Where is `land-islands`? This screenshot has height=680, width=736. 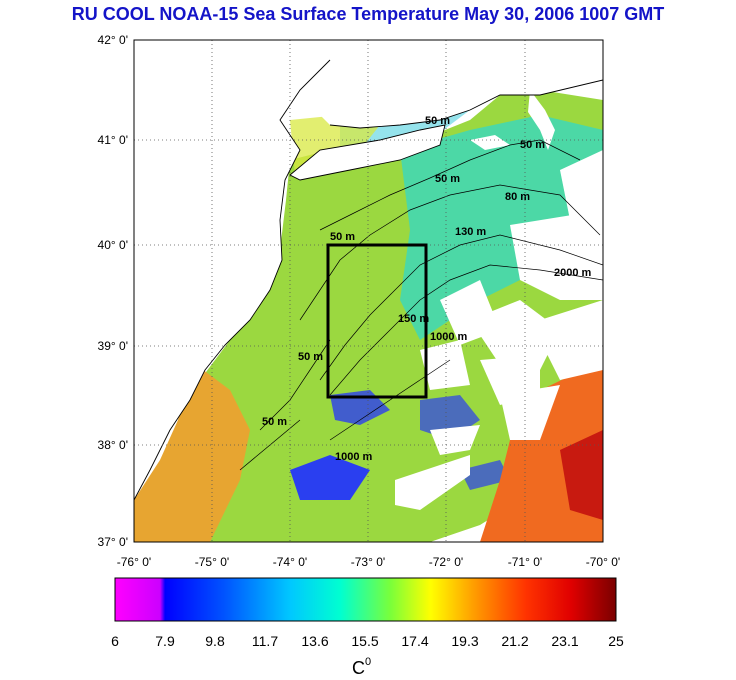 land-islands is located at coordinates (490, 142).